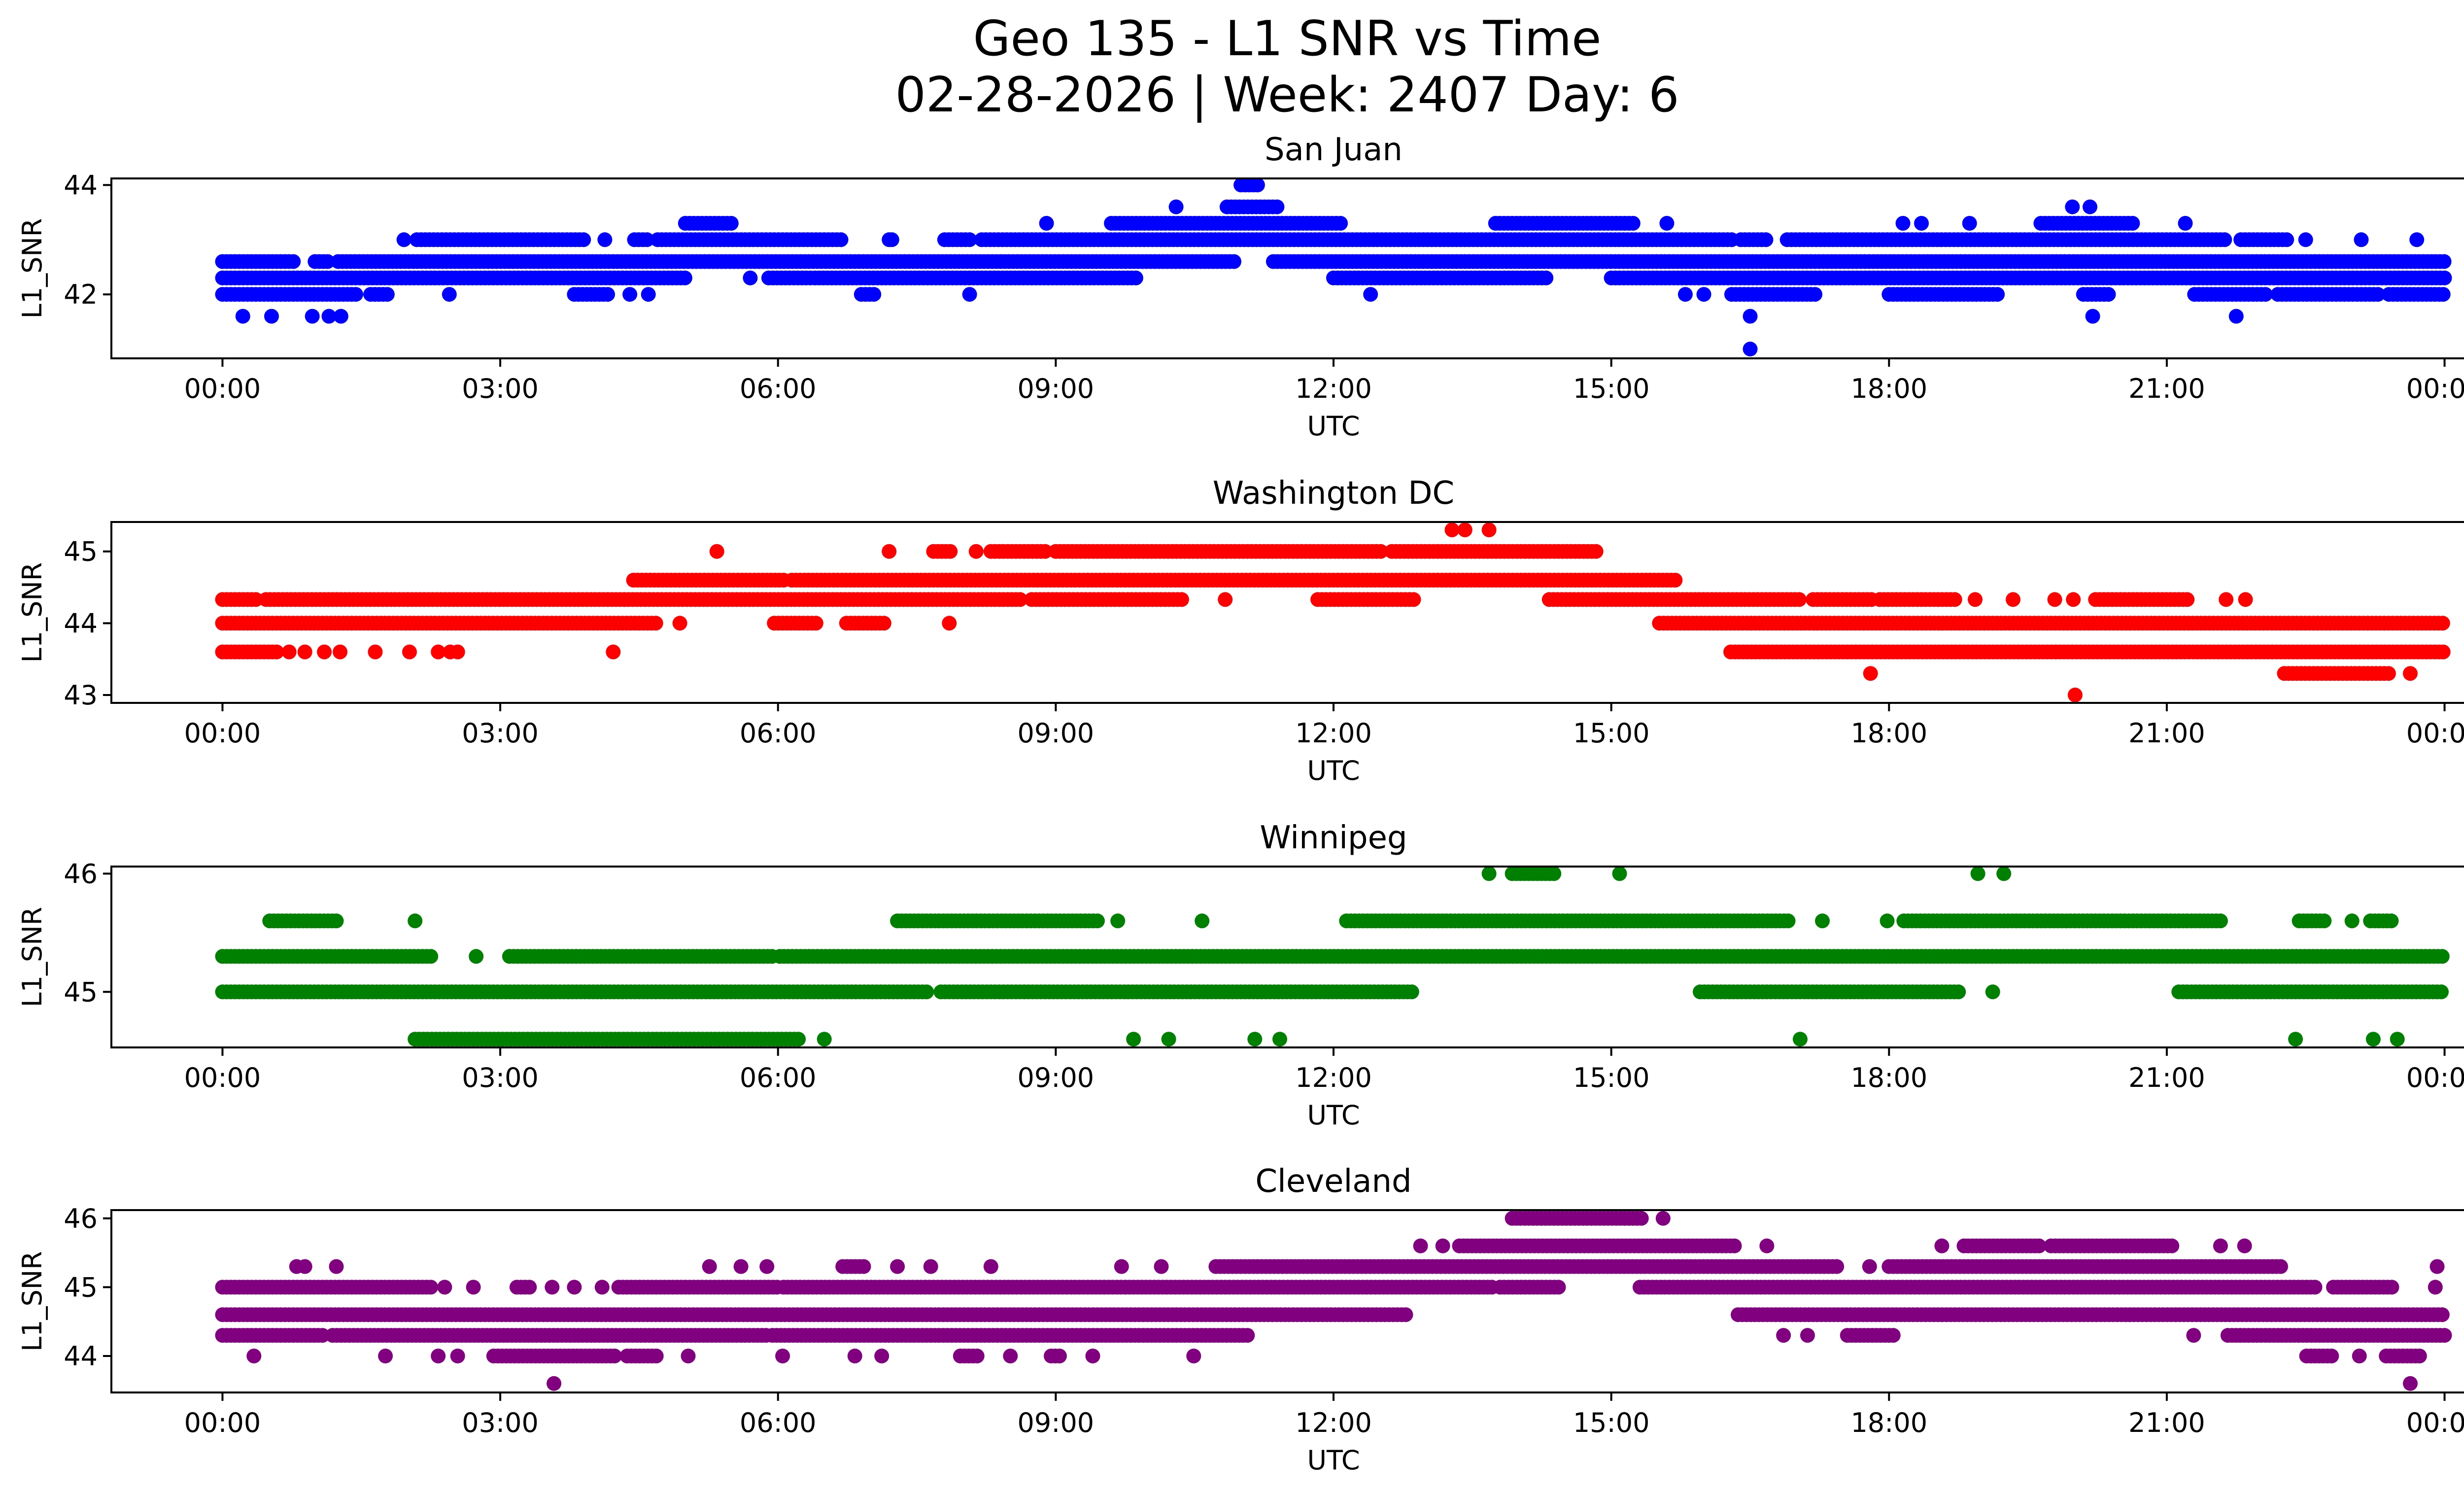 This screenshot has width=2464, height=1495. Describe the element at coordinates (778, 388) in the screenshot. I see `chart-0-san-juan-xtick-label-2: 06:00` at that location.